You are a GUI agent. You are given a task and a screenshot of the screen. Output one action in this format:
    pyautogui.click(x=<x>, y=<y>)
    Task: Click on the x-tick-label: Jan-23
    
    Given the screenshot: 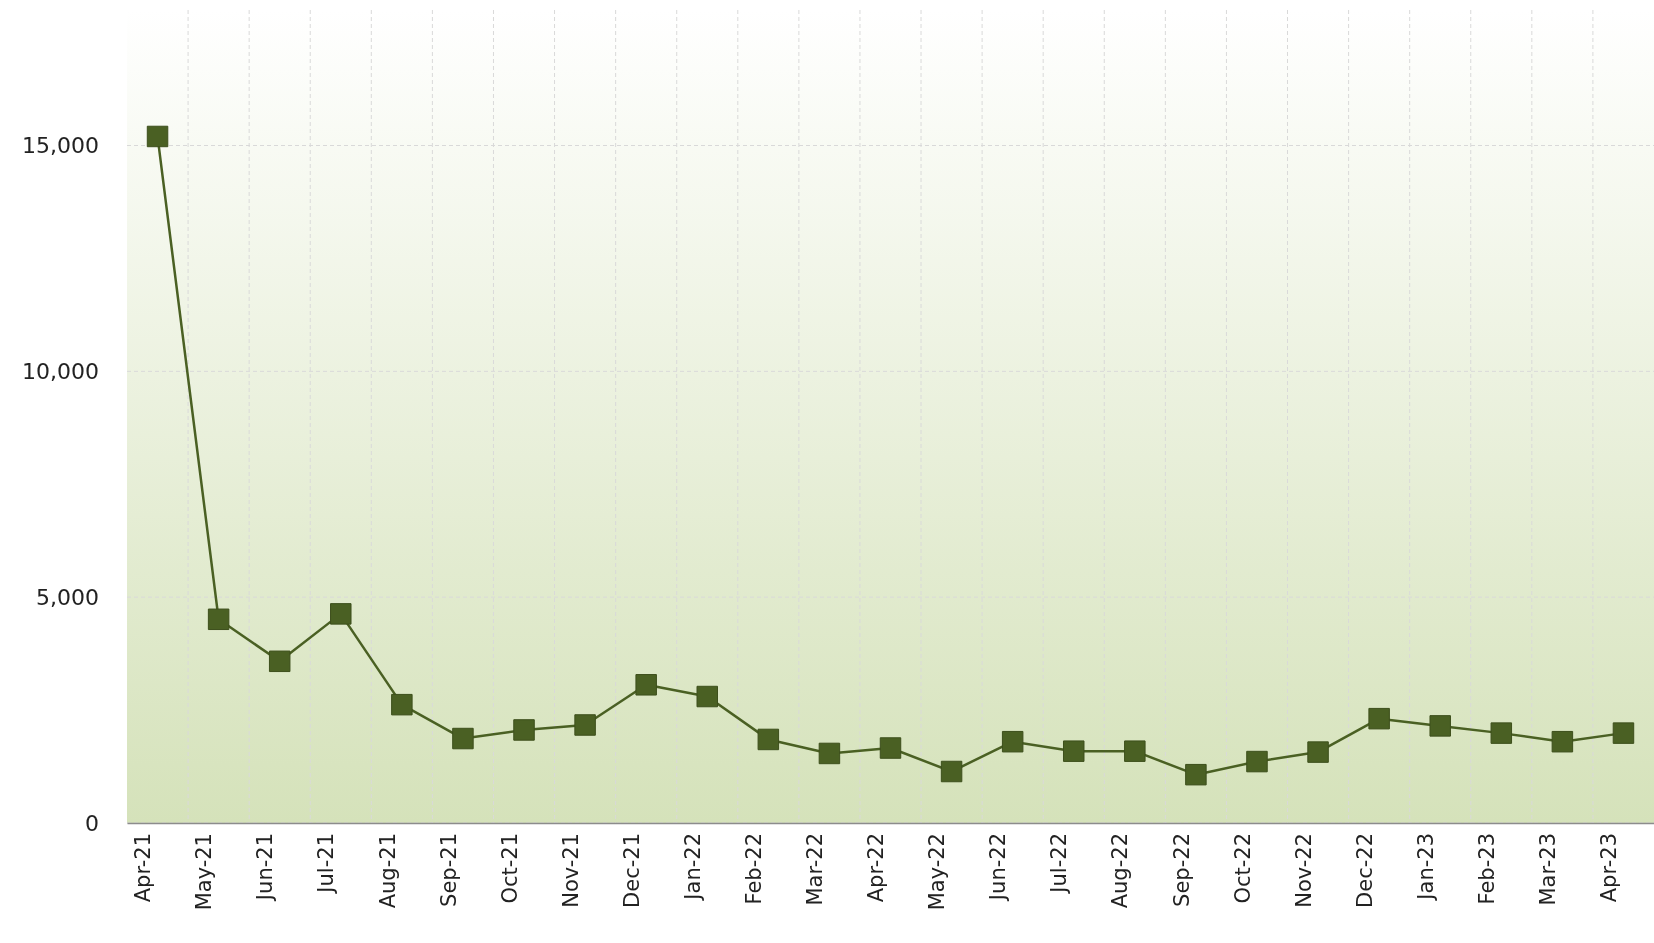 What is the action you would take?
    pyautogui.click(x=1425, y=867)
    